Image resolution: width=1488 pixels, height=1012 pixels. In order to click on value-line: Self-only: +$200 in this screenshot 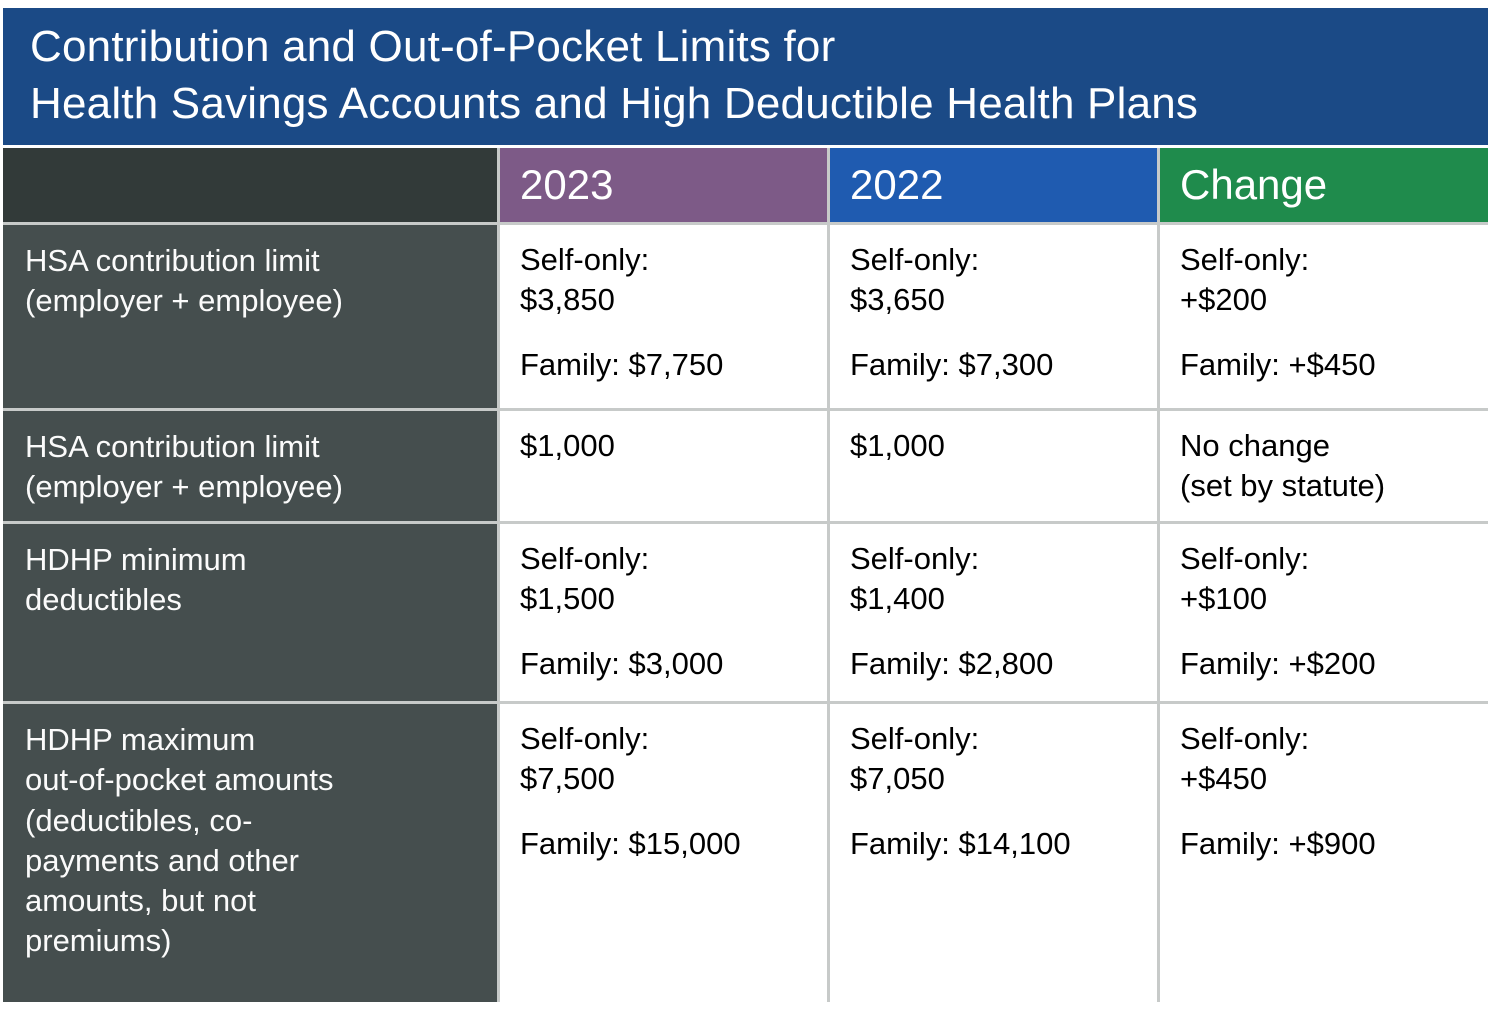, I will do `click(1245, 279)`.